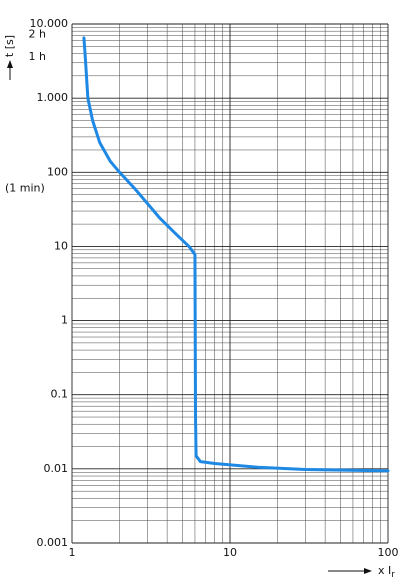 The width and height of the screenshot is (400, 584). What do you see at coordinates (53, 97) in the screenshot?
I see `y-tick-label: 1.000` at bounding box center [53, 97].